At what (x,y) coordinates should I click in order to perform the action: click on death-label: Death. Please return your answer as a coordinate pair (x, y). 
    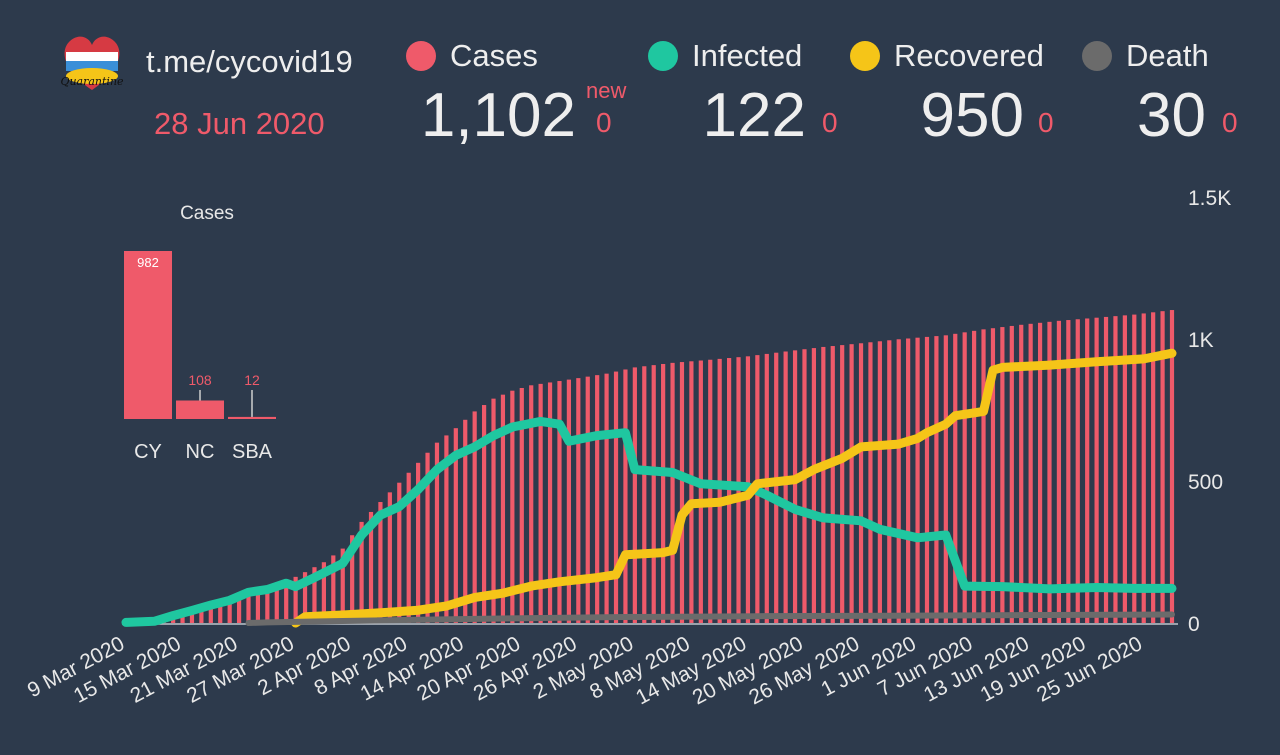
    Looking at the image, I should click on (1167, 55).